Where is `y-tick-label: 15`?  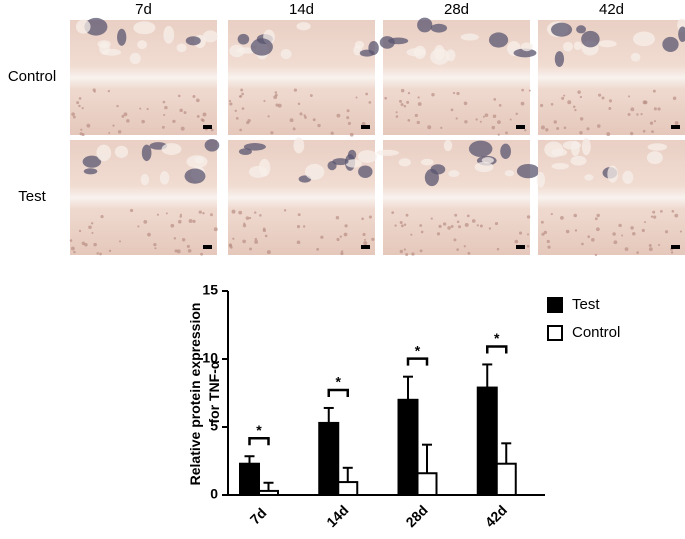
y-tick-label: 15 is located at coordinates (210, 290).